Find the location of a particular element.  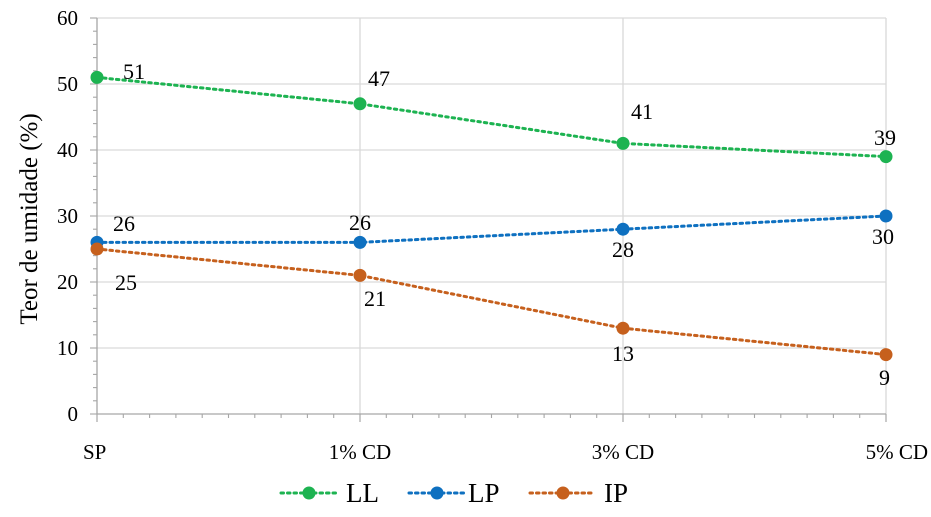

y-tick-label: 10 is located at coordinates (67, 348).